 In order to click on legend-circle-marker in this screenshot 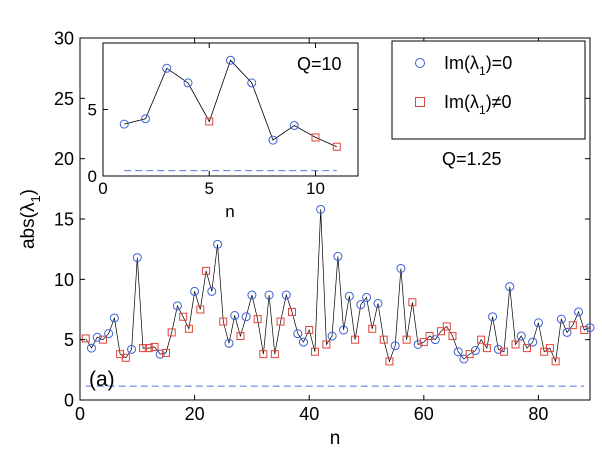, I will do `click(420, 63)`.